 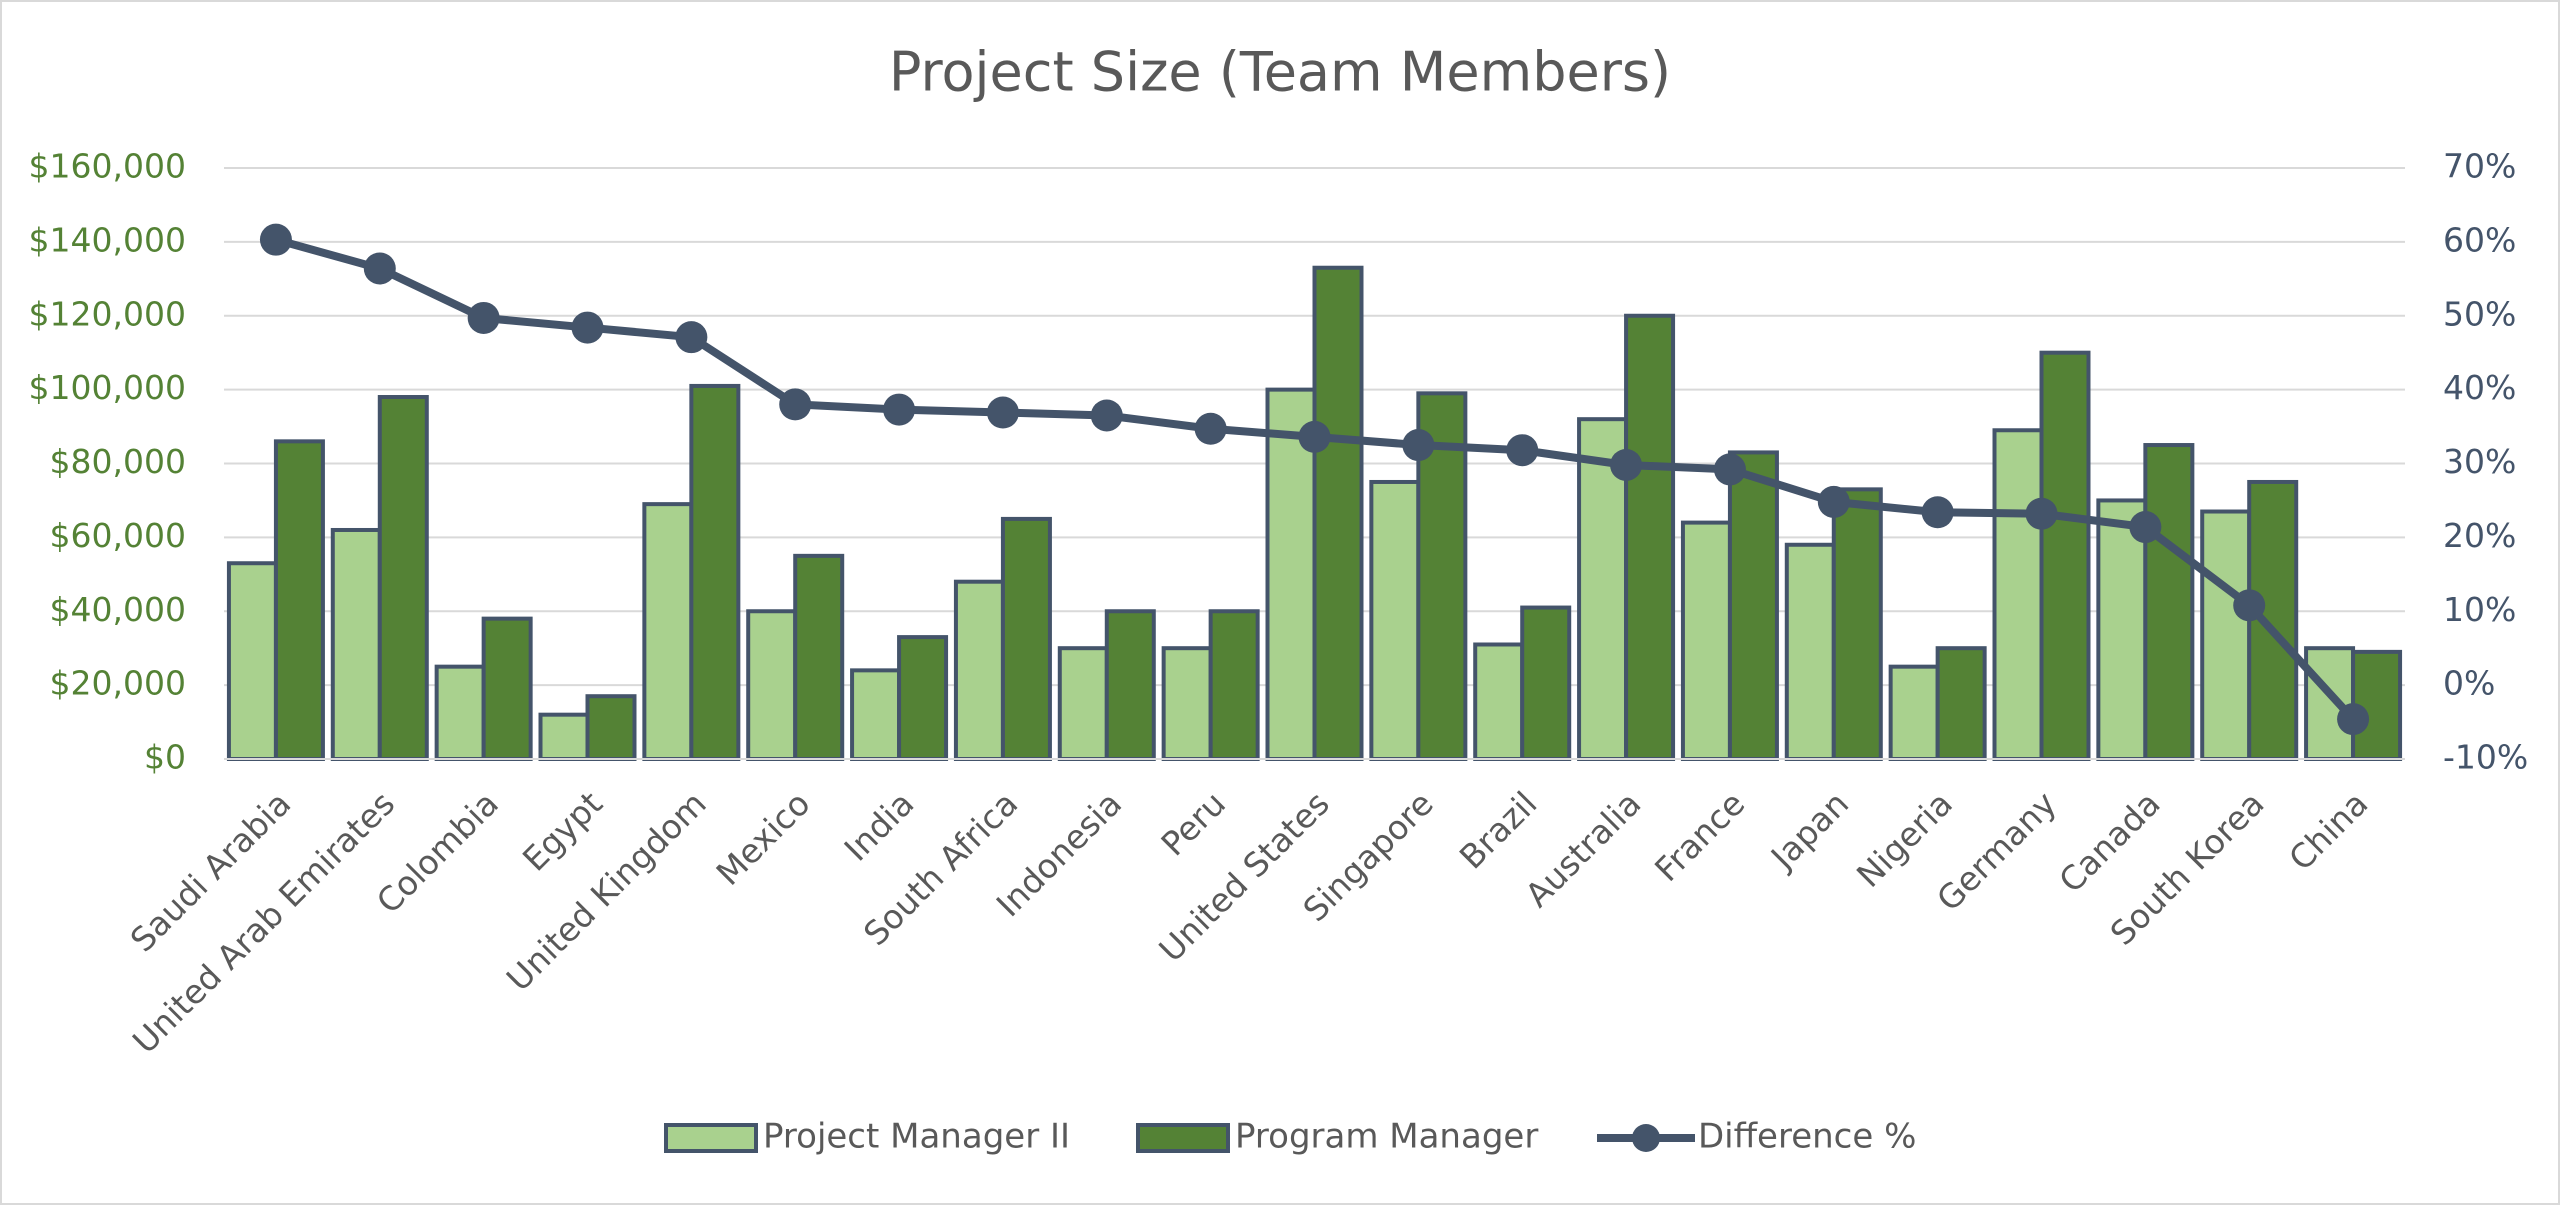 I want to click on y-tick-label: $40,000, so click(x=118, y=609).